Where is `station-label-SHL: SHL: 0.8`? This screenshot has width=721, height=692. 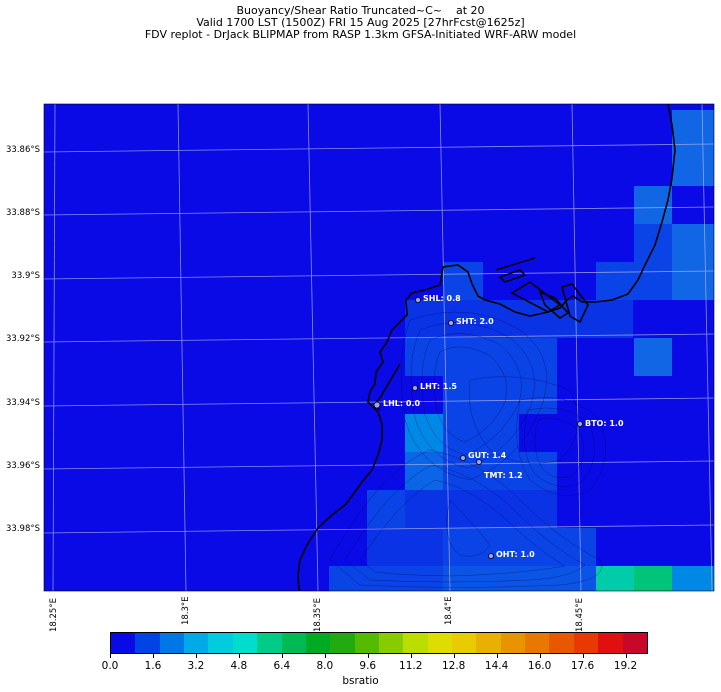 station-label-SHL: SHL: 0.8 is located at coordinates (442, 298).